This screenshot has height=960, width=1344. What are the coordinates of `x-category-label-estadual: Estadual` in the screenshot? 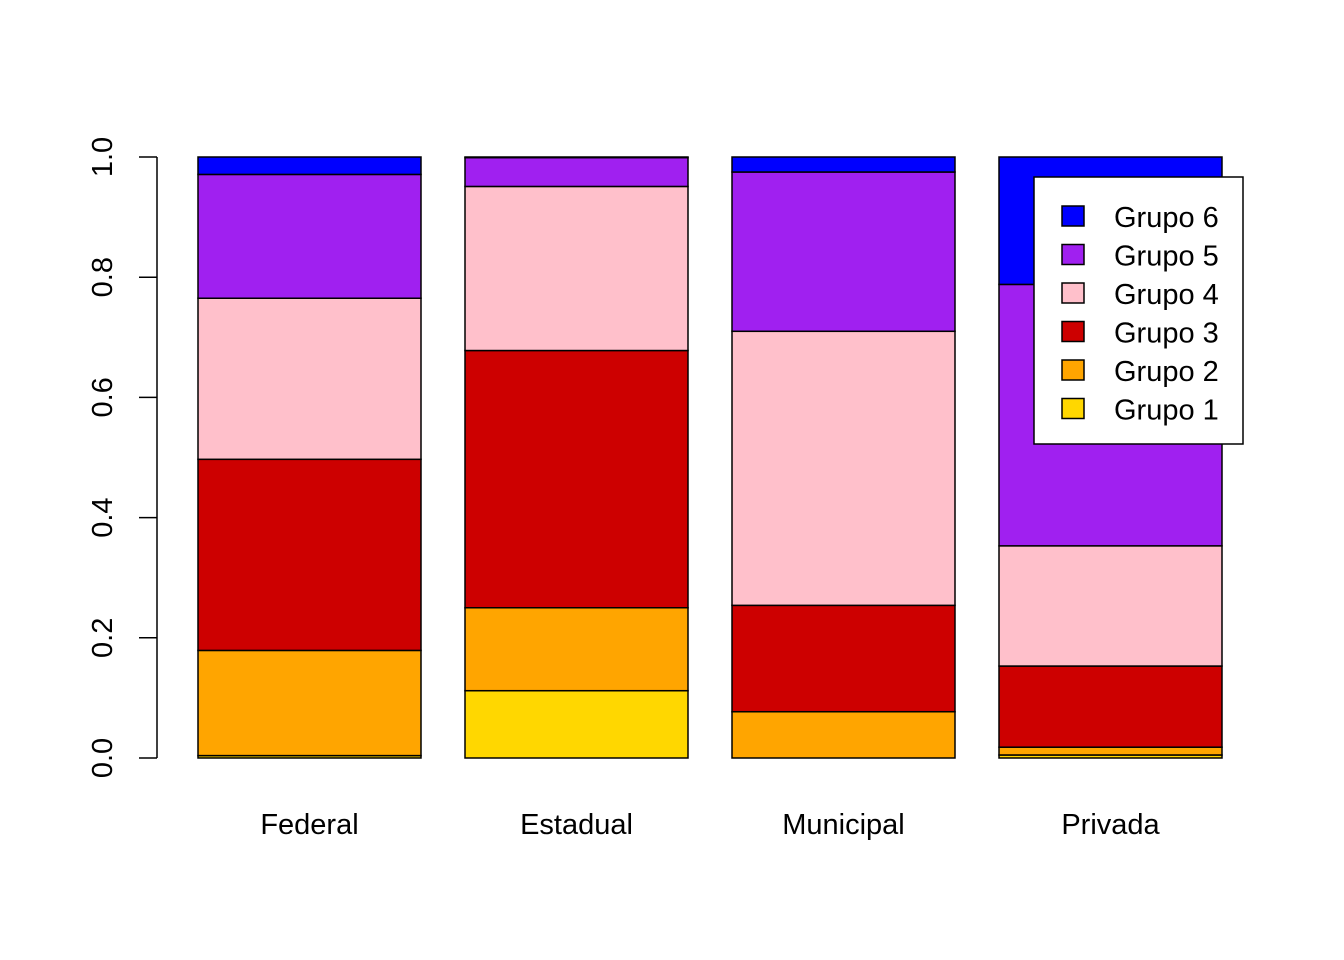 It's located at (576, 825).